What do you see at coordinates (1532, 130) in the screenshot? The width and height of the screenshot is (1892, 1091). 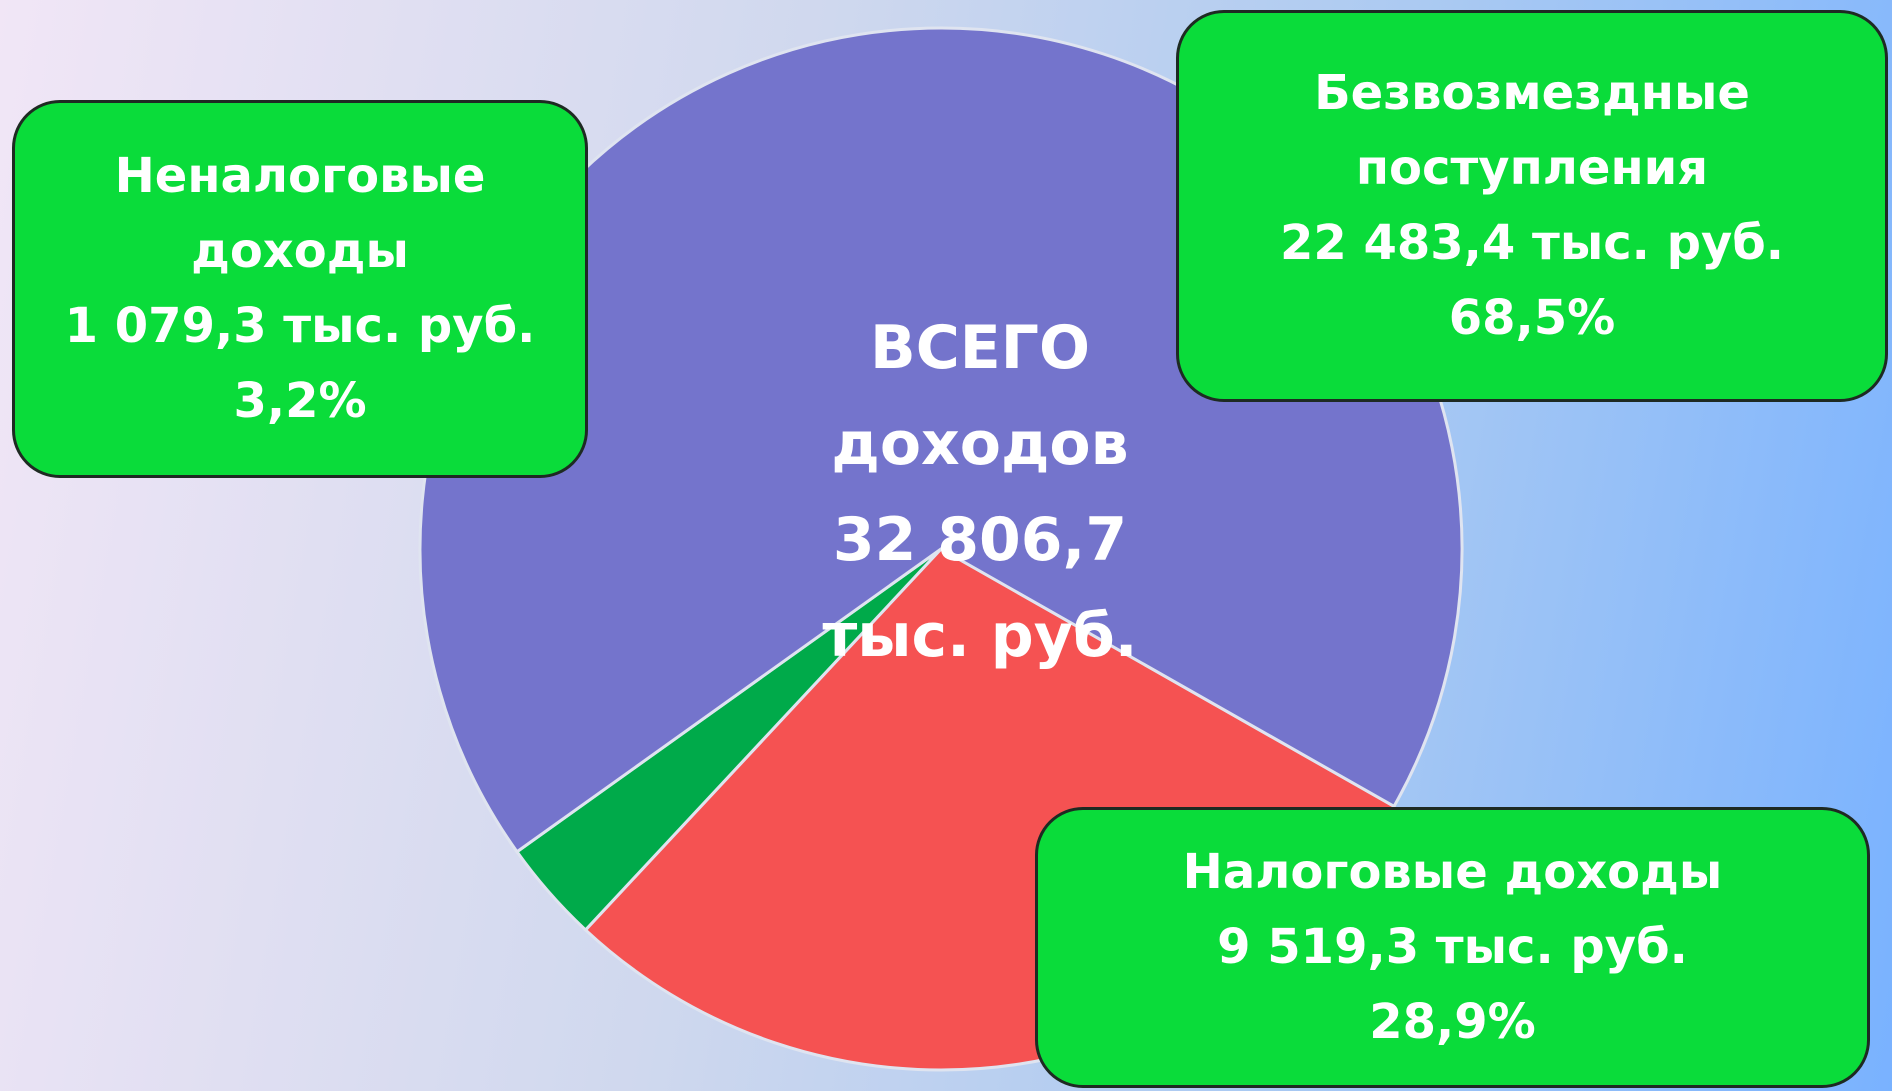 I see `category-name: Безвозмездные поступления` at bounding box center [1532, 130].